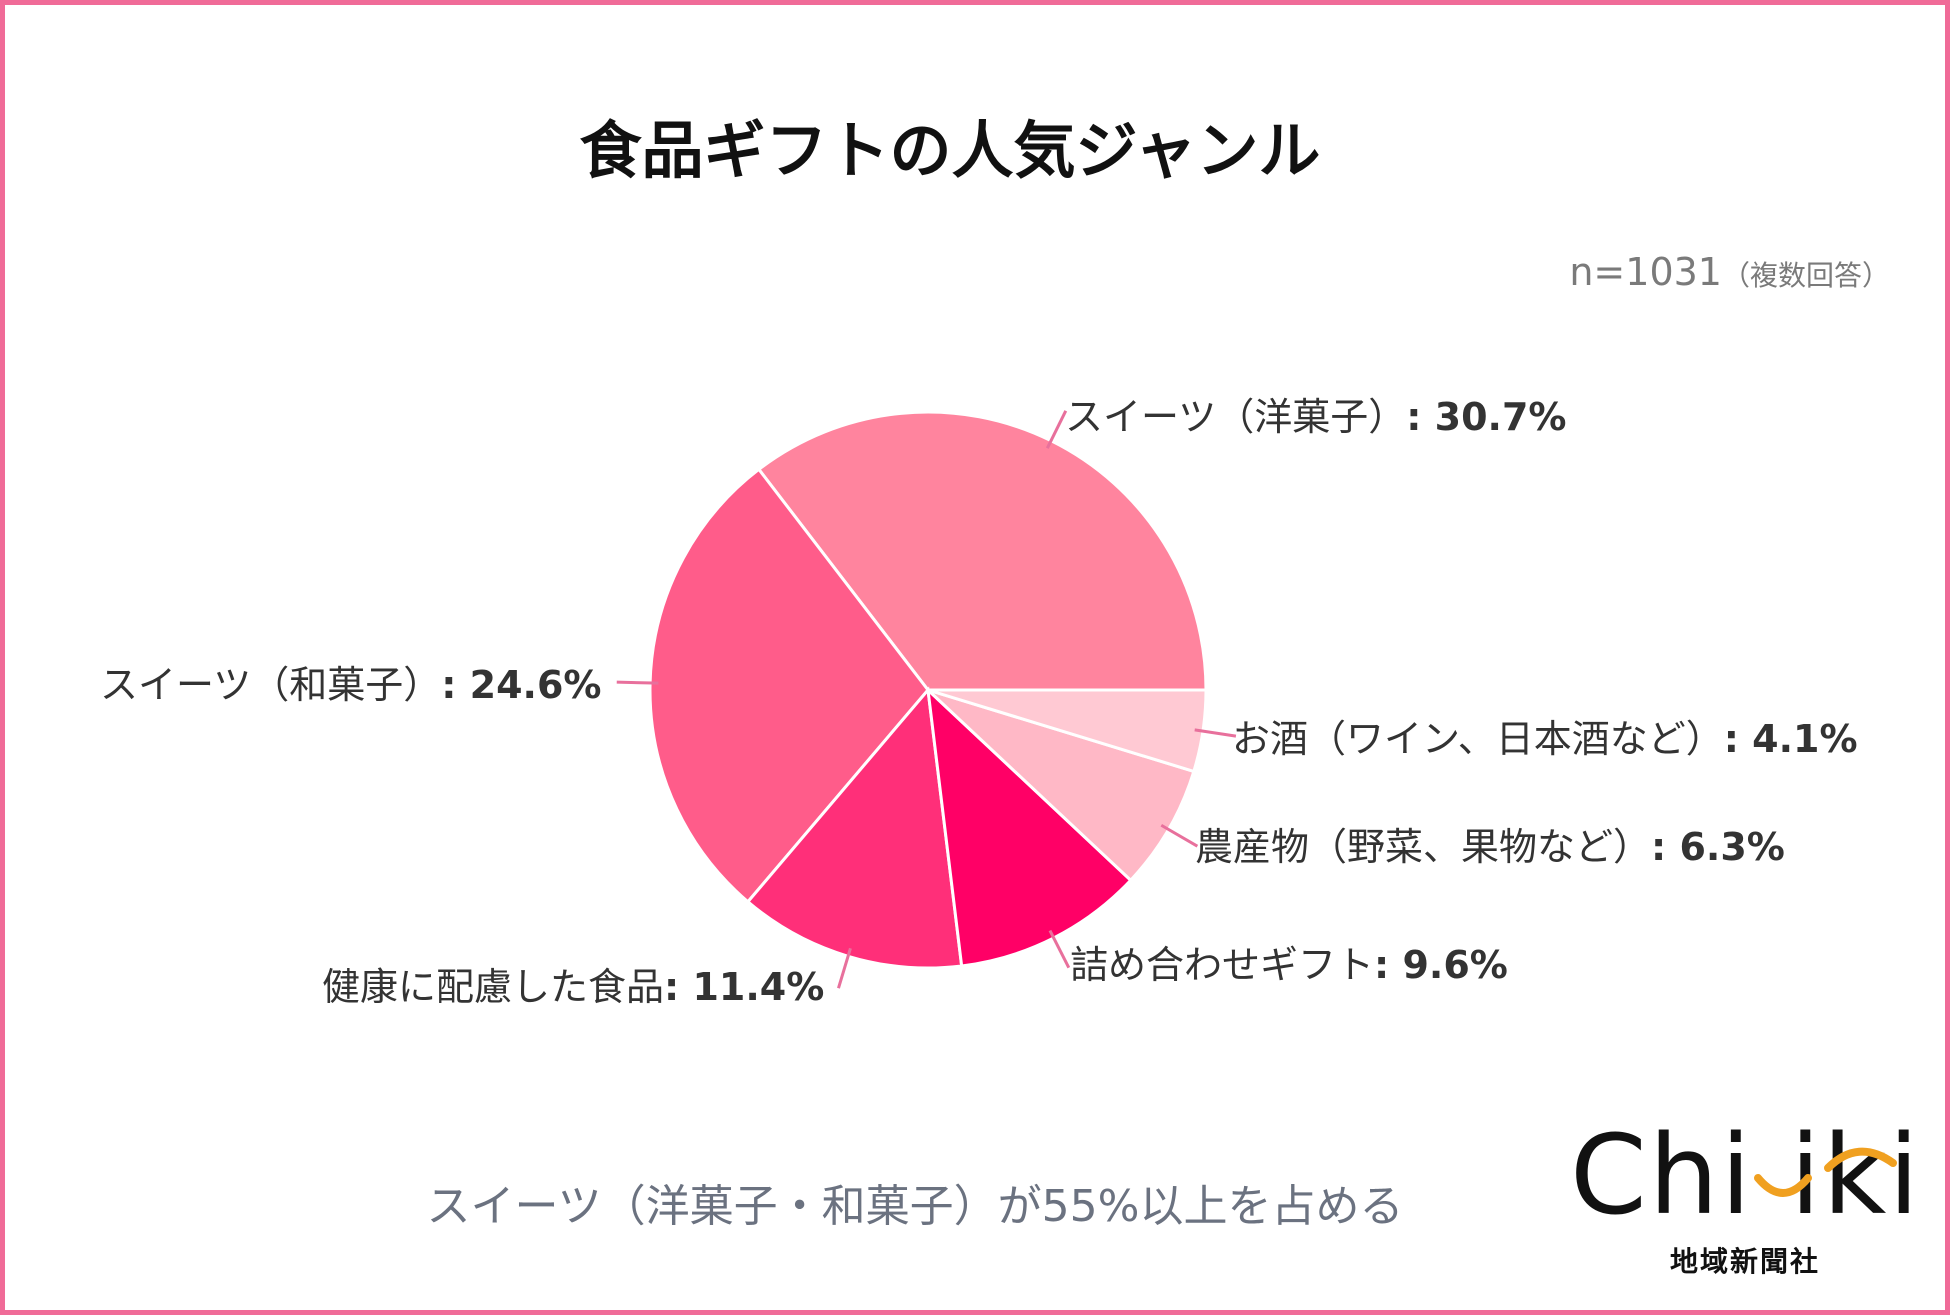  Describe the element at coordinates (573, 987) in the screenshot. I see `slice-label-健康に配慮した食品: 健康に配慮した食品: 11.4%` at that location.